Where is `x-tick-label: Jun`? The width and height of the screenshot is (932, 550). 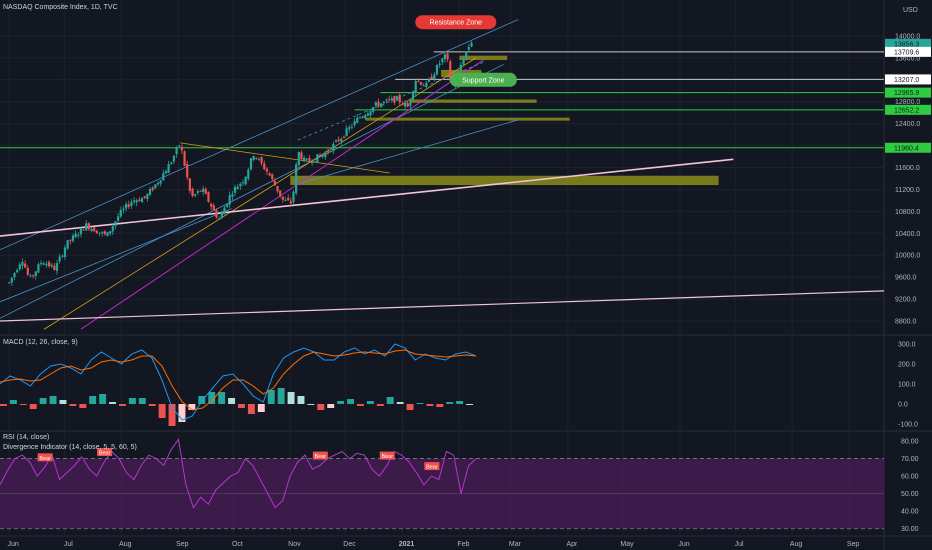 x-tick-label: Jun is located at coordinates (13, 544).